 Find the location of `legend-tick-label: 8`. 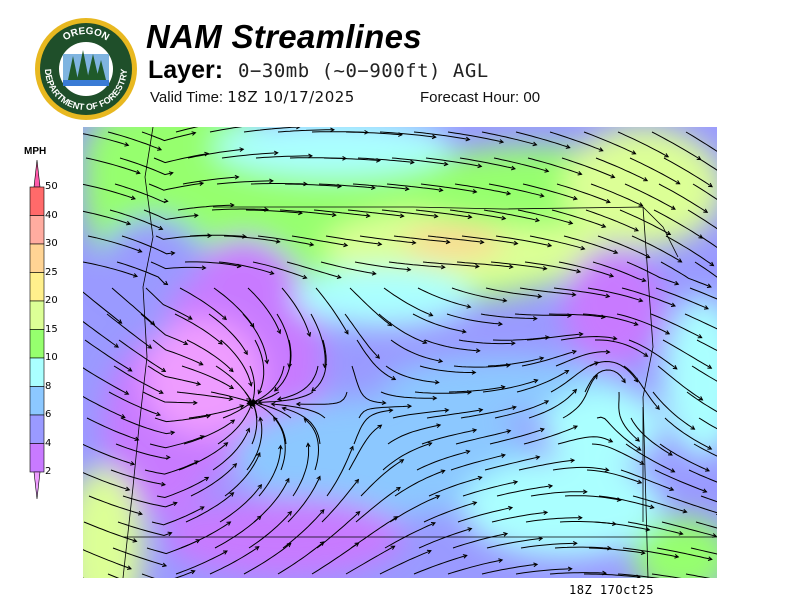

legend-tick-label: 8 is located at coordinates (48, 386).